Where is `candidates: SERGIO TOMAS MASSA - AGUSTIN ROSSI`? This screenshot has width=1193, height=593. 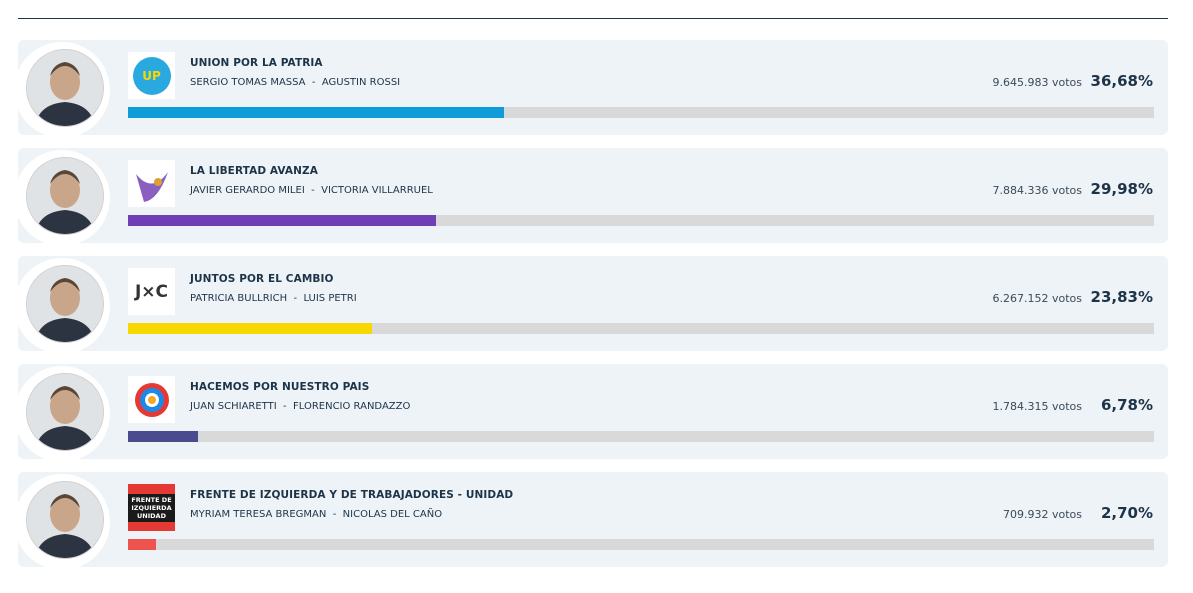
candidates: SERGIO TOMAS MASSA - AGUSTIN ROSSI is located at coordinates (295, 82).